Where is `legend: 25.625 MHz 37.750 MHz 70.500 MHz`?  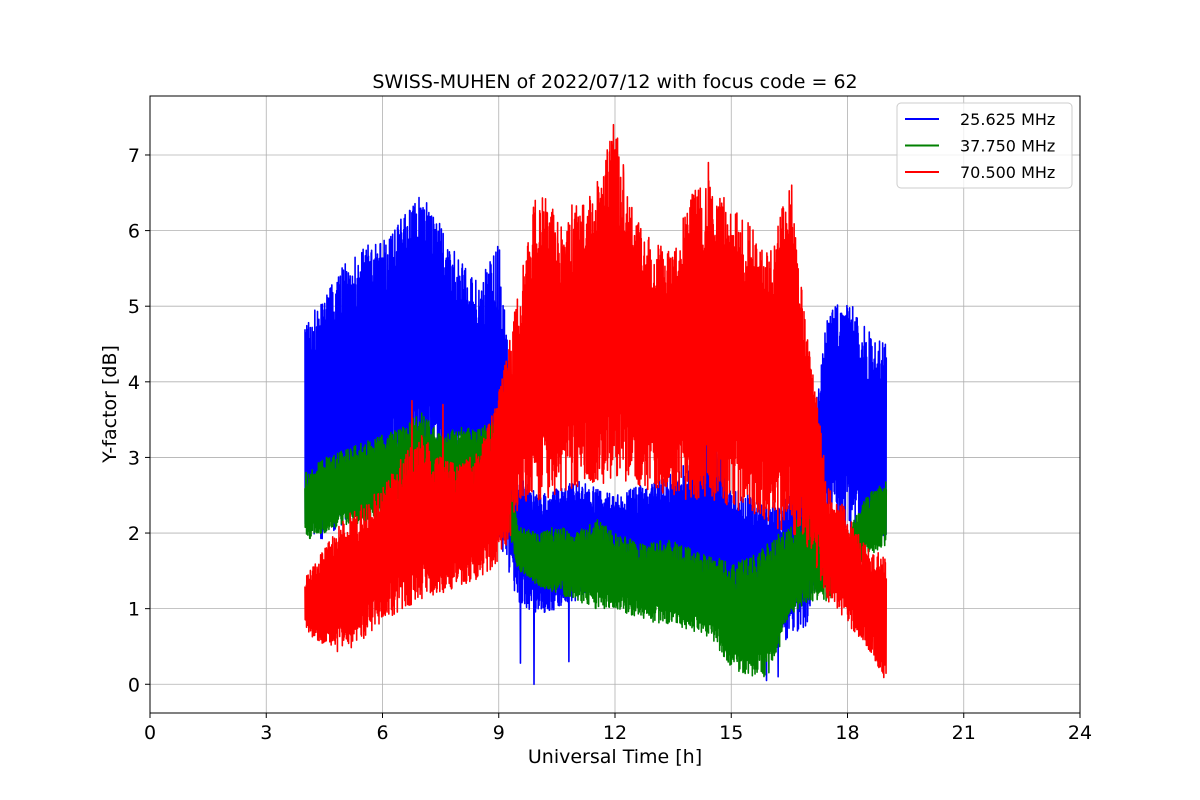
legend: 25.625 MHz 37.750 MHz 70.500 MHz is located at coordinates (984, 145).